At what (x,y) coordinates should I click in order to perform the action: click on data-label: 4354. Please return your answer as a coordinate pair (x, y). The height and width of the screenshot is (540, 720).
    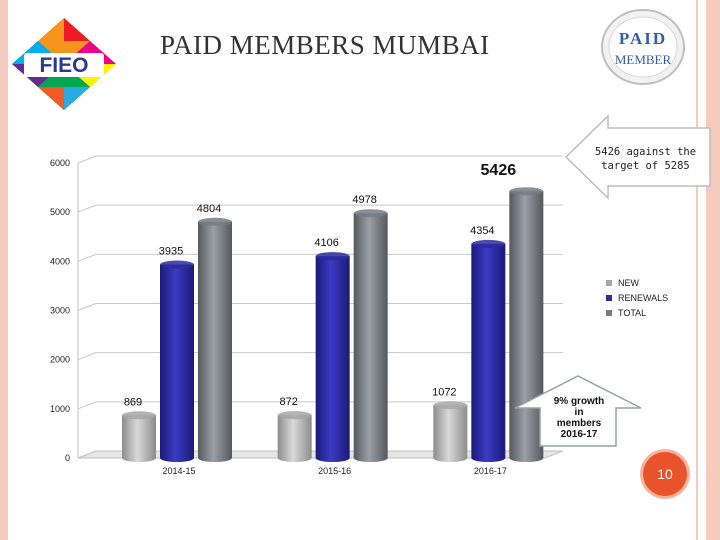
    Looking at the image, I should click on (482, 231).